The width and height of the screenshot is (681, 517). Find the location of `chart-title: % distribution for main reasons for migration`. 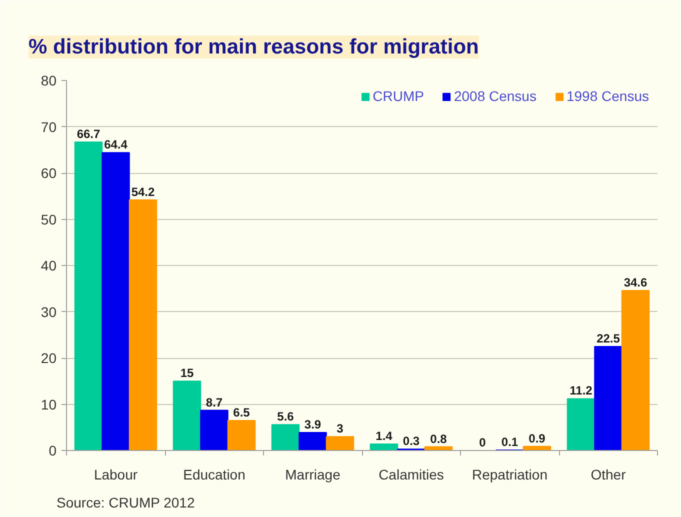

chart-title: % distribution for main reasons for migration is located at coordinates (253, 47).